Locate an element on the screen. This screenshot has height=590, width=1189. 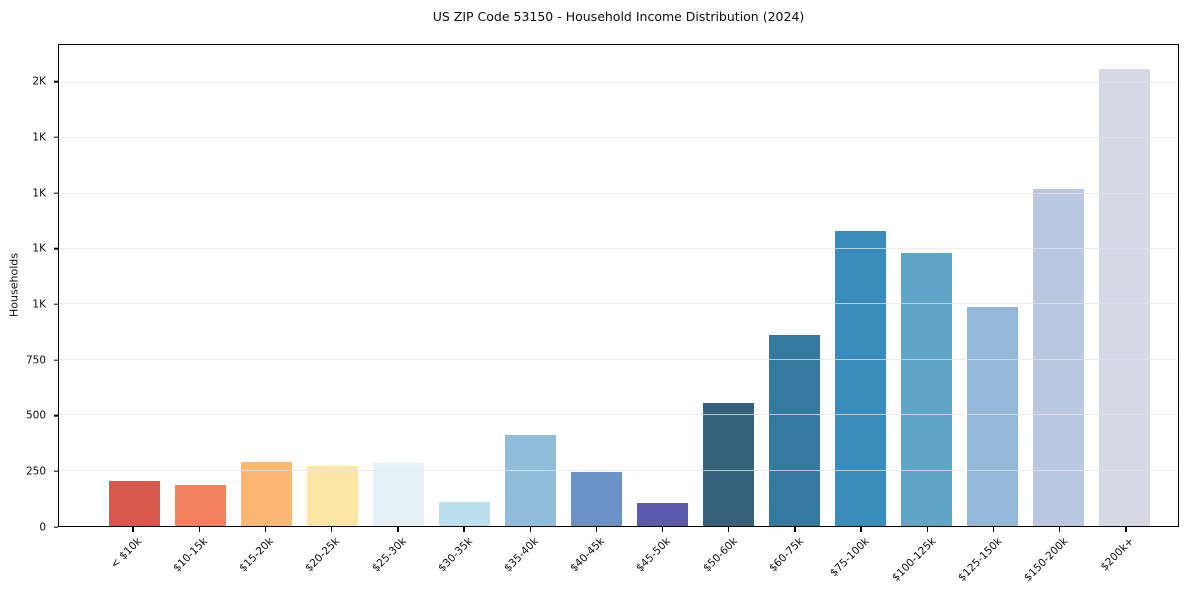
bar-$125-150k is located at coordinates (993, 416).